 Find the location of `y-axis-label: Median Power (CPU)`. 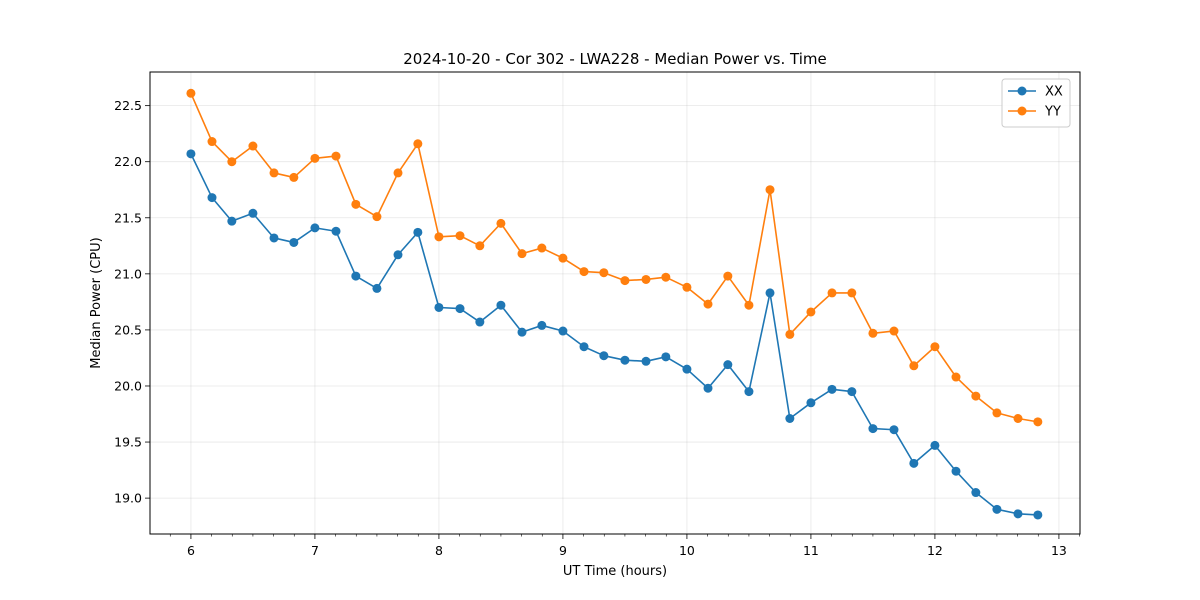

y-axis-label: Median Power (CPU) is located at coordinates (96, 302).